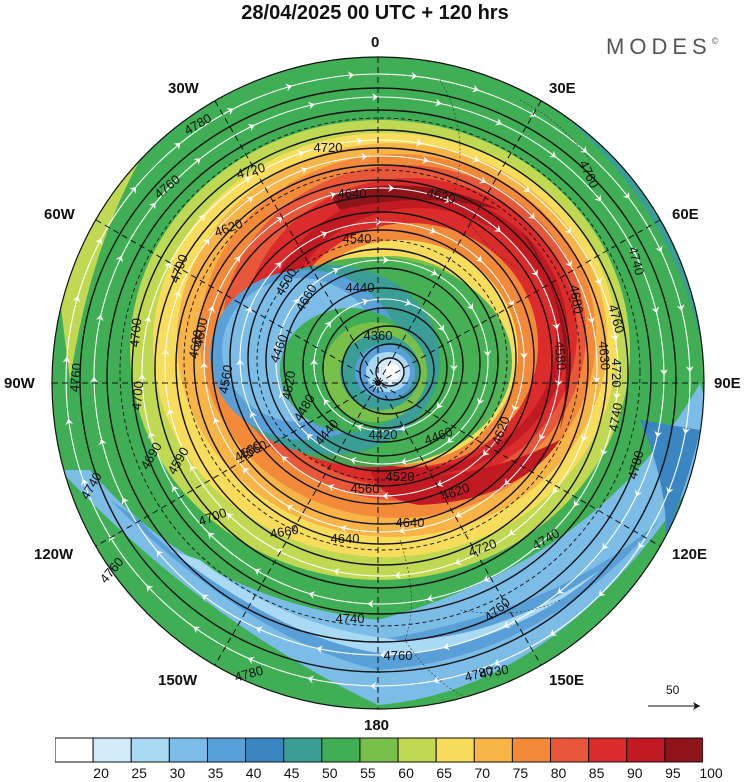 This screenshot has height=782, width=750. I want to click on reference-vector-label: 50, so click(673, 690).